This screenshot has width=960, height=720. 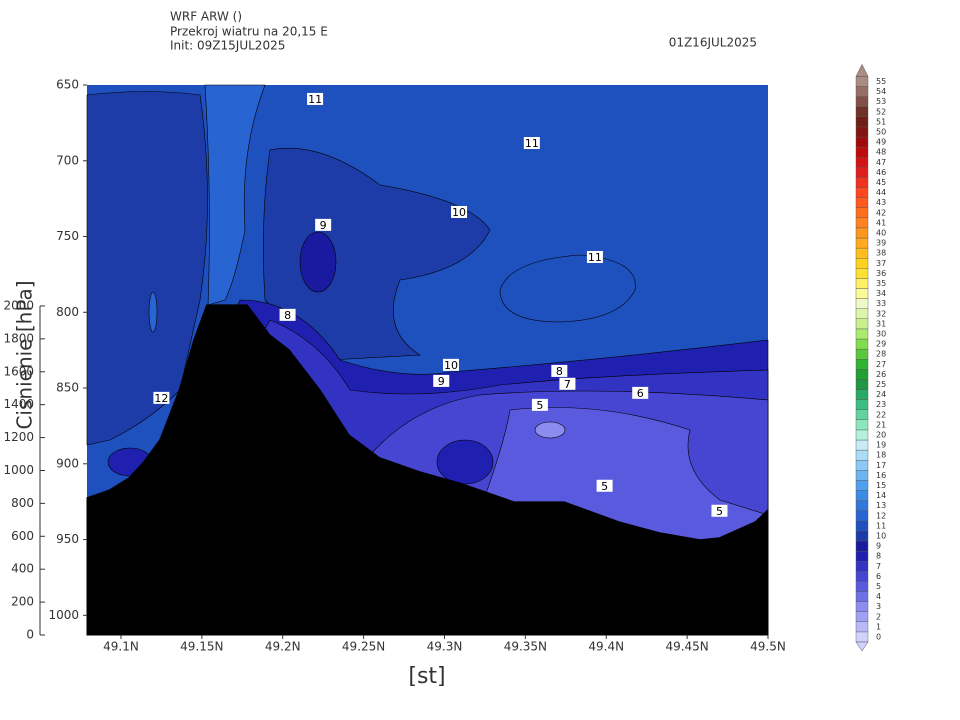 I want to click on x-tick-label: 49.2N, so click(x=283, y=647).